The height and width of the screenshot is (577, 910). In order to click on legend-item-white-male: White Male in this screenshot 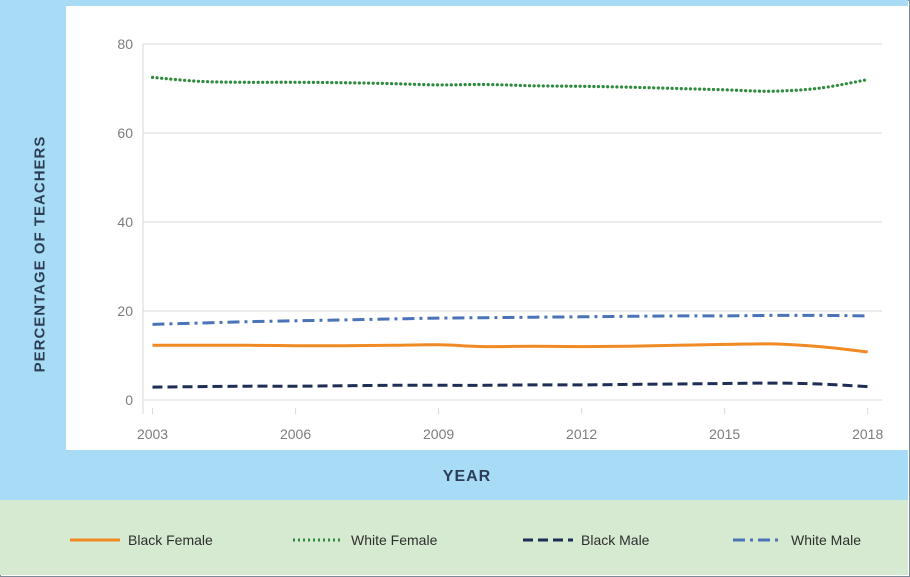, I will do `click(797, 540)`.